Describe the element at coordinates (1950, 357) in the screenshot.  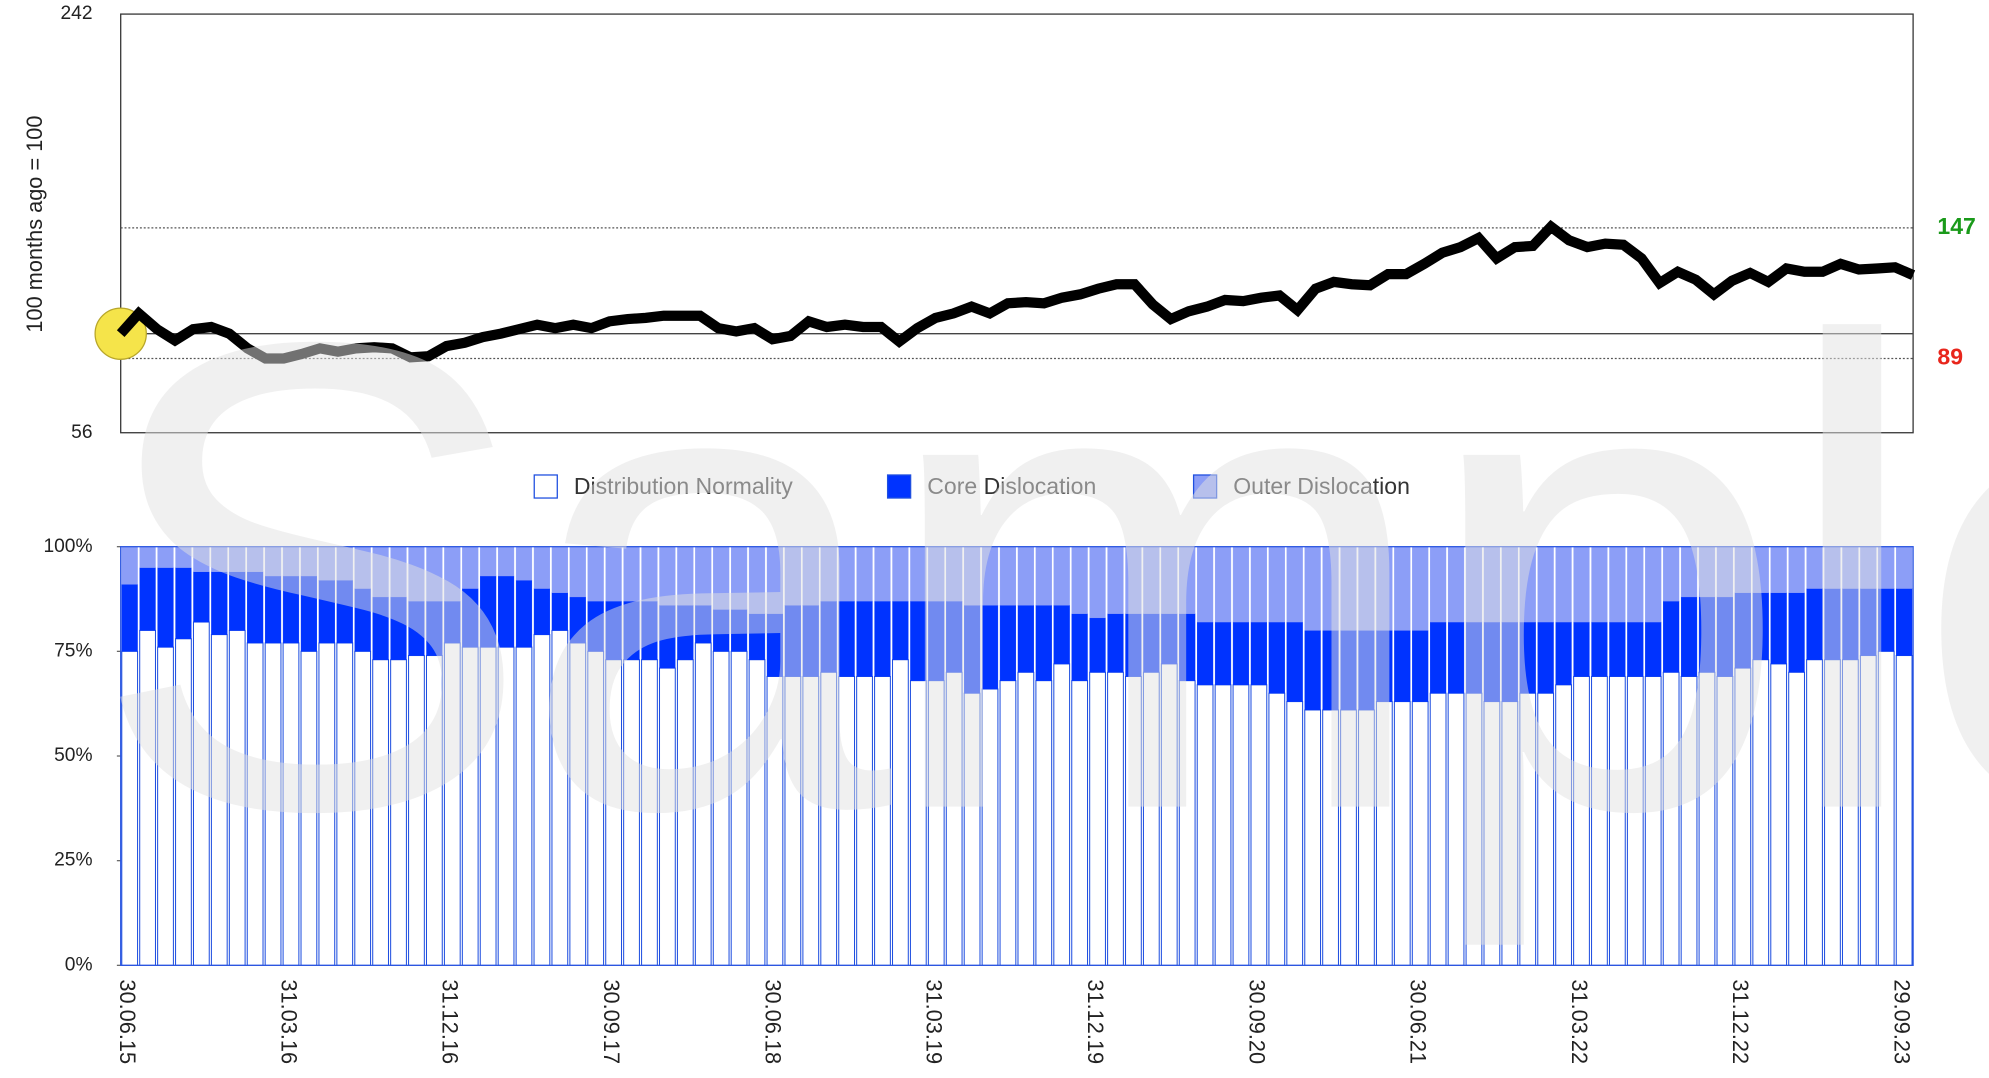
I see `reference-label: 89` at that location.